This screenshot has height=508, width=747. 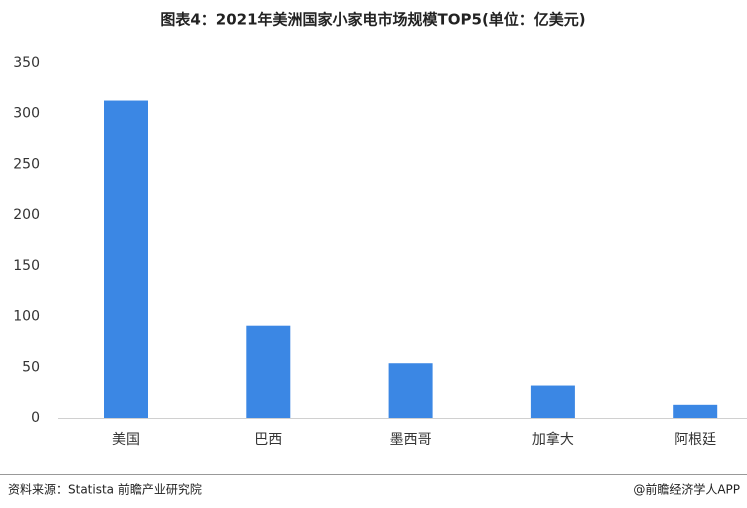 What do you see at coordinates (26, 215) in the screenshot?
I see `y-tick-label: 200` at bounding box center [26, 215].